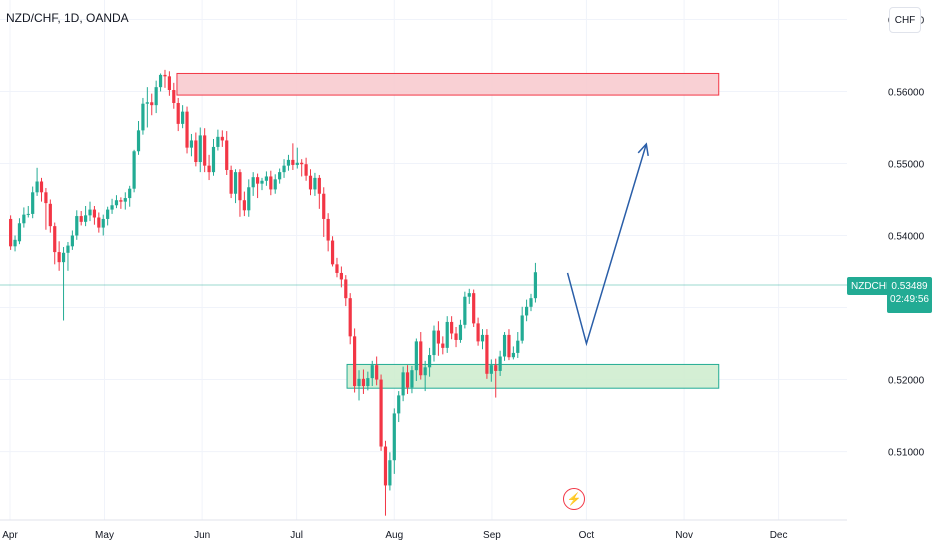 The width and height of the screenshot is (932, 550). I want to click on time-axis: Apr May Jun Jul Aug Sep Oct Nov Dec, so click(423, 530).